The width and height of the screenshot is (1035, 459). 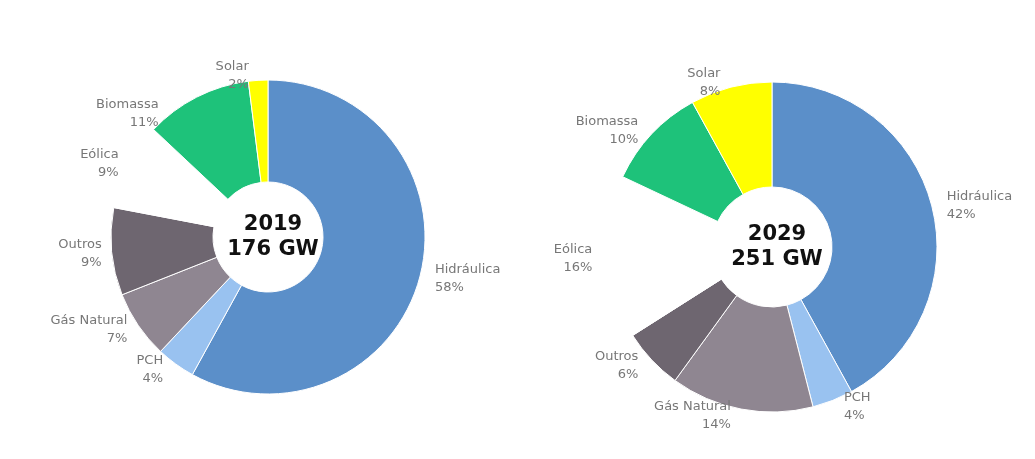 What do you see at coordinates (710, 90) in the screenshot?
I see `data-label: 8%` at bounding box center [710, 90].